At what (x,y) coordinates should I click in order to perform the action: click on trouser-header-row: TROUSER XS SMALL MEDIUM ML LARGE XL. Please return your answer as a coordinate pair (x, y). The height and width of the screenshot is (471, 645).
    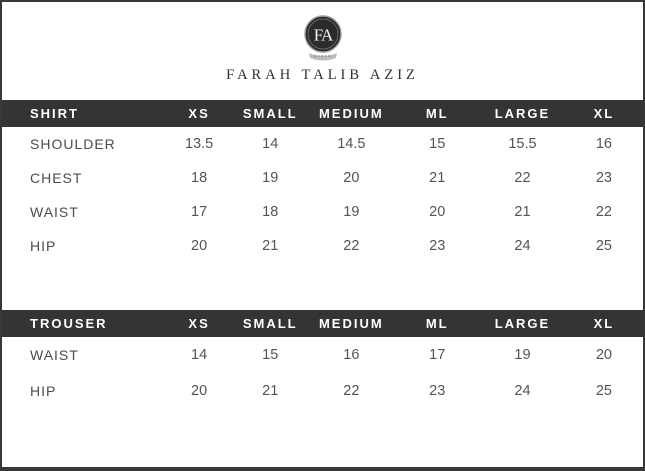
    Looking at the image, I should click on (322, 323).